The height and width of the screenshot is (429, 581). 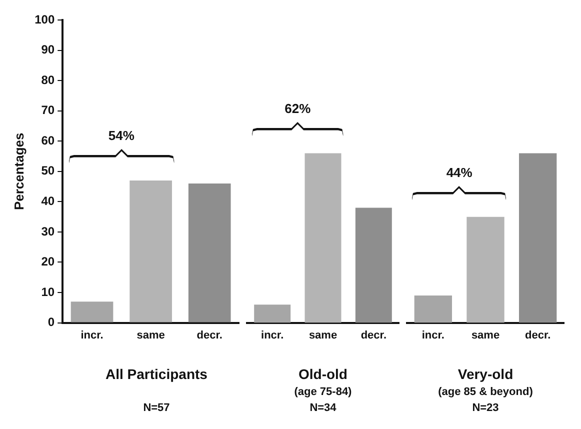 What do you see at coordinates (323, 408) in the screenshot?
I see `text: N=34` at bounding box center [323, 408].